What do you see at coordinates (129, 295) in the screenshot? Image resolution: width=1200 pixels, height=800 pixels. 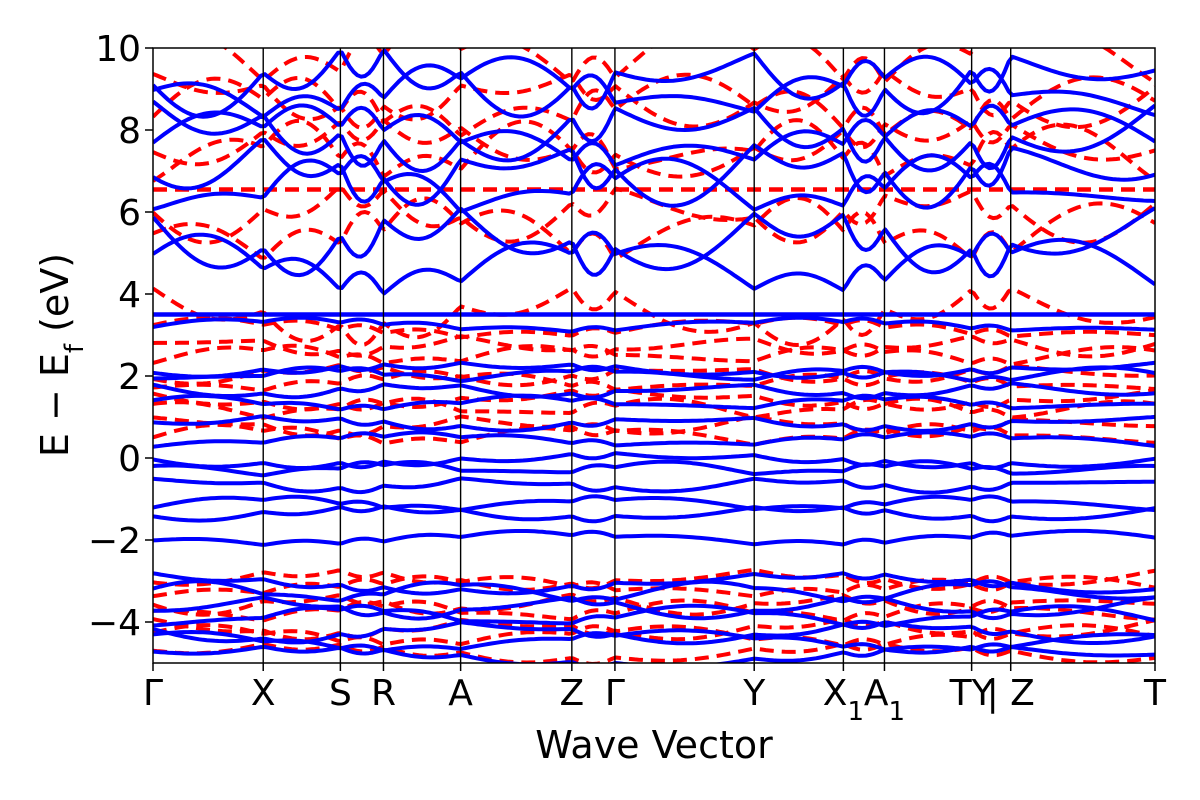 I see `y-tick-label: 4` at bounding box center [129, 295].